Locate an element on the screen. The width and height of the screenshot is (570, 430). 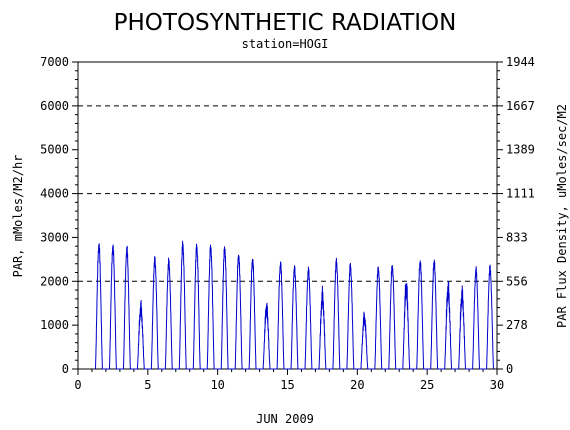
x-tick-label: 20 is located at coordinates (357, 385).